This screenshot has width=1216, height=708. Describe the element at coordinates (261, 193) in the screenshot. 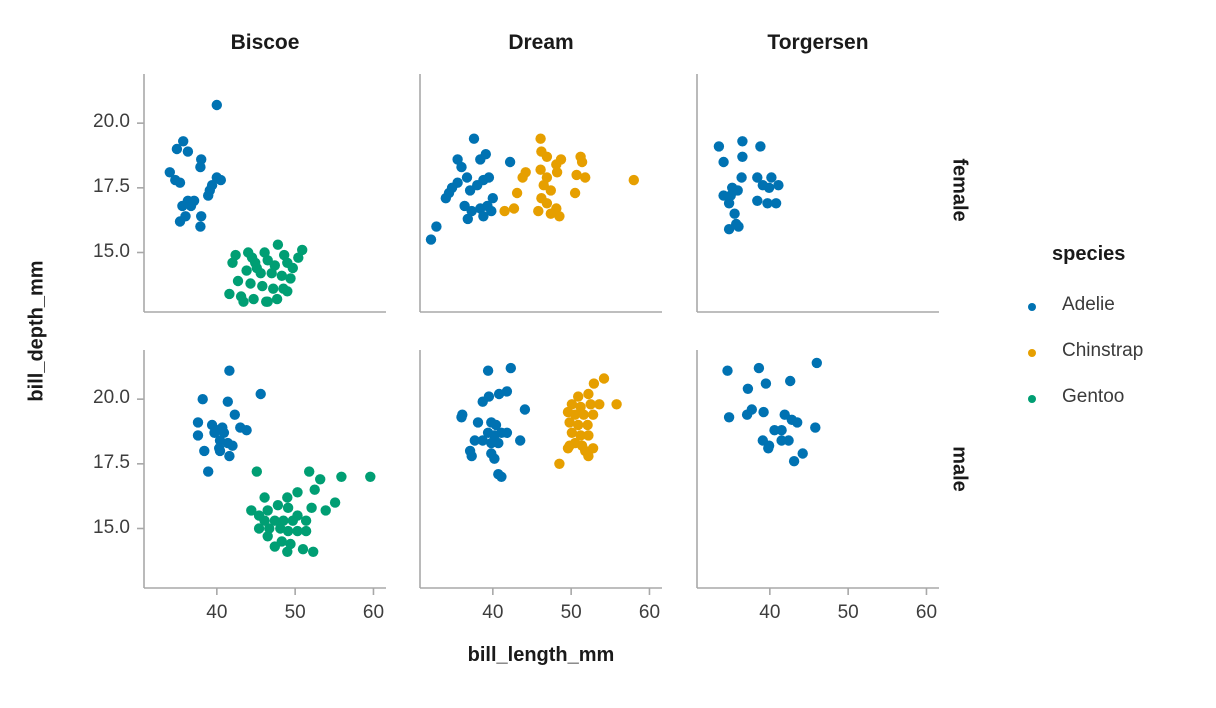

I see `facet-panel-biscoe-female` at that location.